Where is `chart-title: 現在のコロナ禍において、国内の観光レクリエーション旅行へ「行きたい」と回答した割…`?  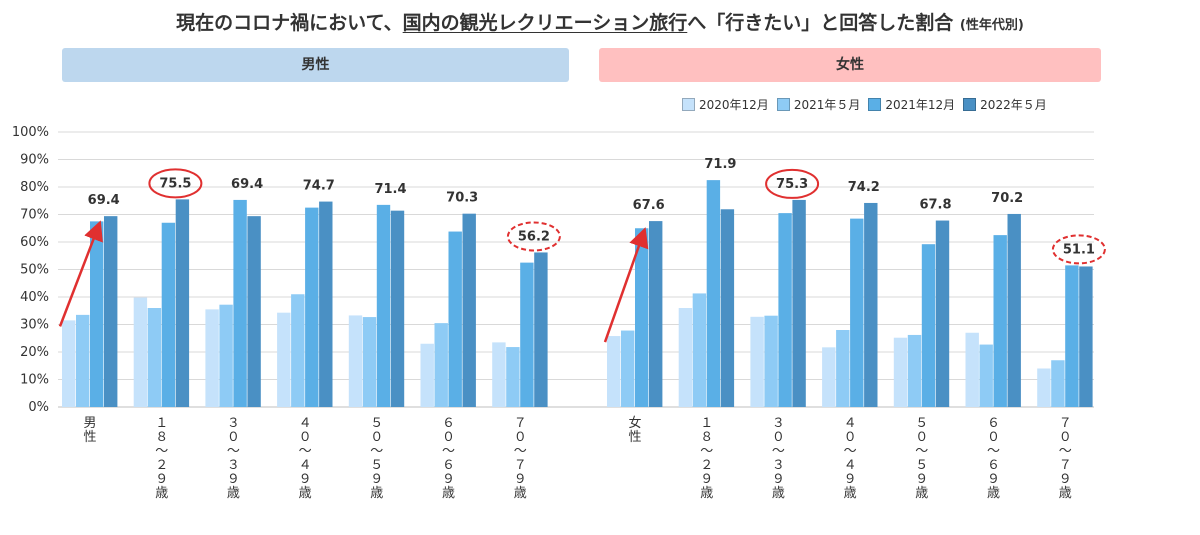
chart-title: 現在のコロナ禍において、国内の観光レクリエーション旅行へ「行きたい」と回答した割… is located at coordinates (600, 21).